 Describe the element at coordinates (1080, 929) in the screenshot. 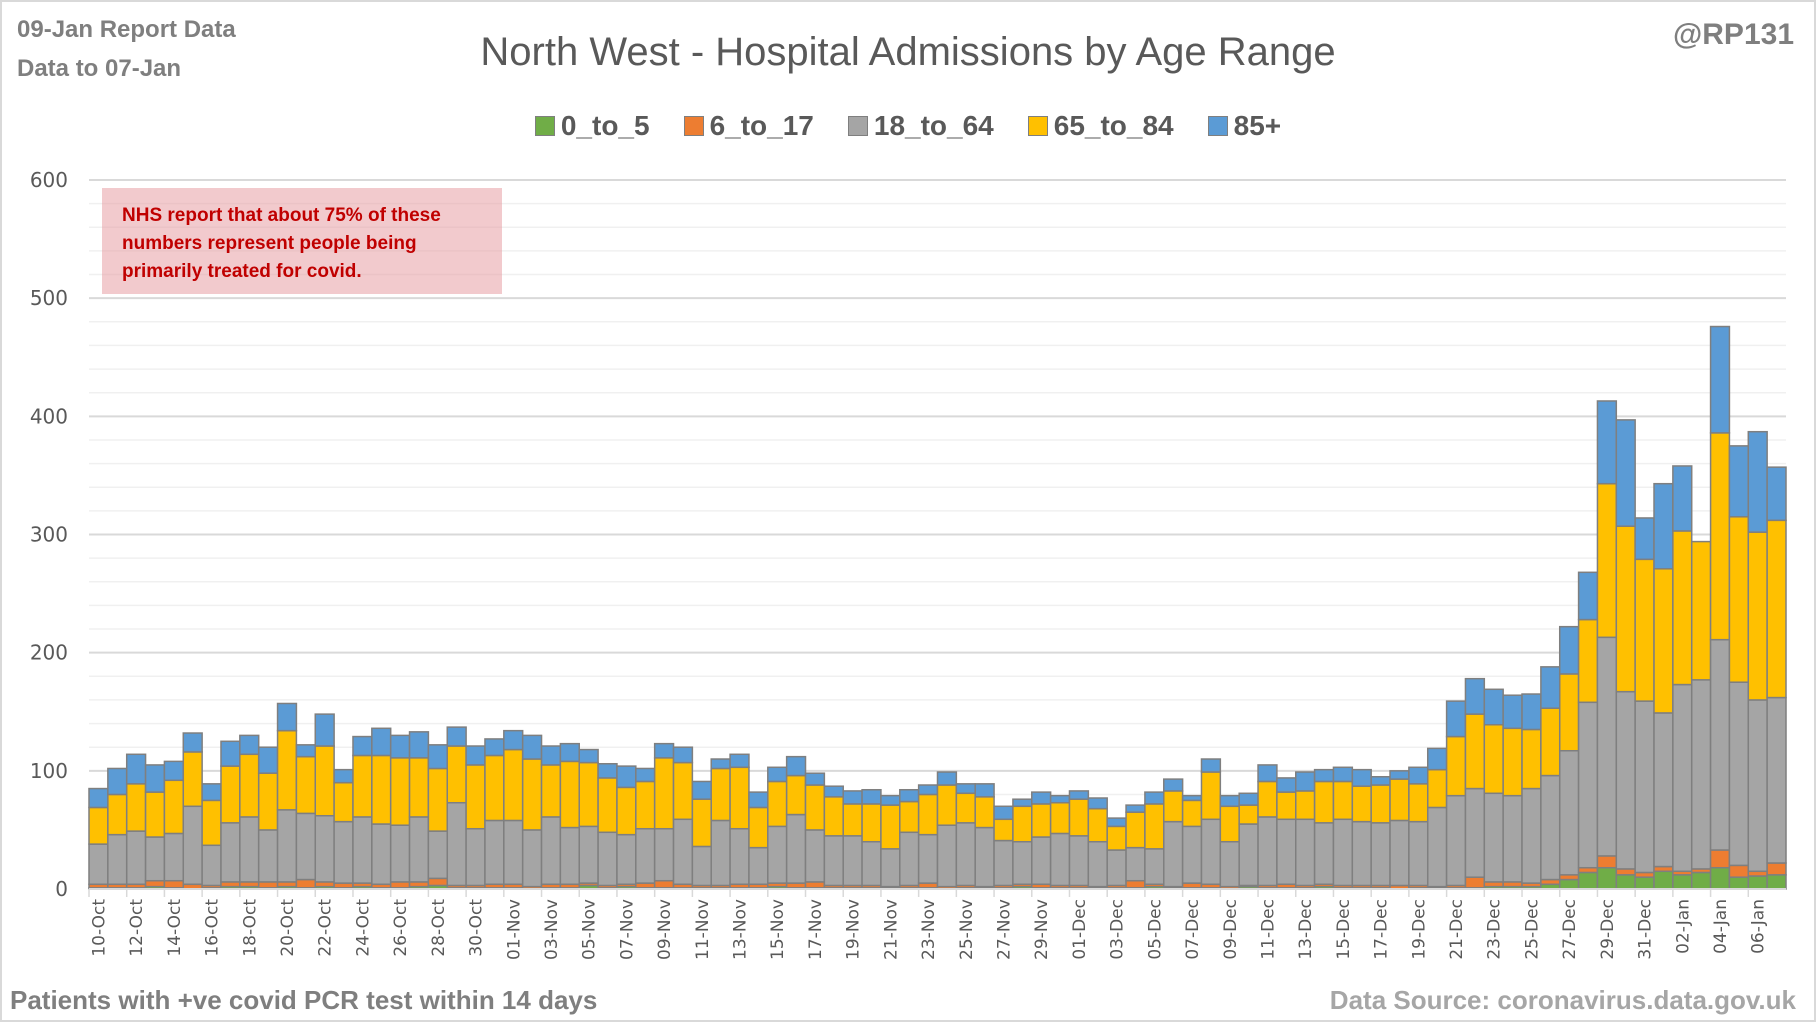

I see `x-tick-label: 01-Dec` at that location.